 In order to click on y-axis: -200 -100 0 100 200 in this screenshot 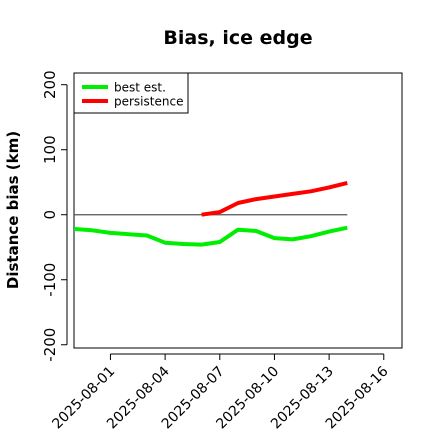, I will do `click(54, 216)`.